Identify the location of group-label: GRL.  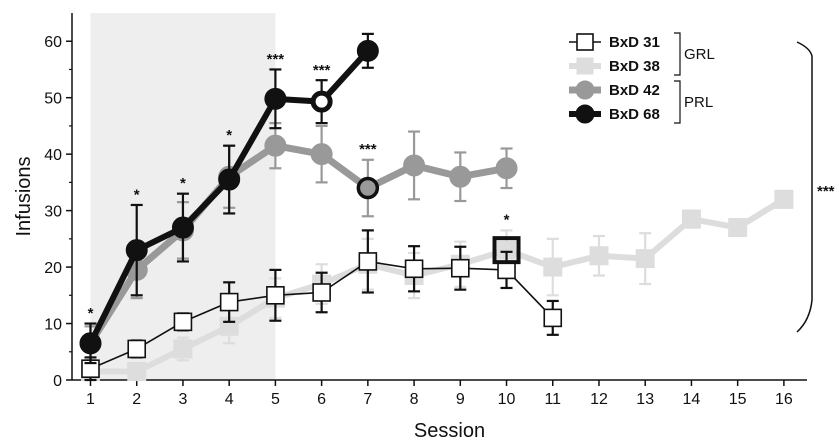
(699, 54).